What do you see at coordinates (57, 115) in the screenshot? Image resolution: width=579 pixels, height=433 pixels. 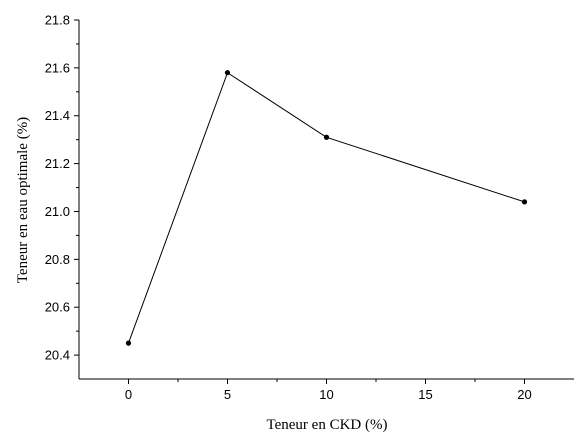 I see `y-tick-label: 21.4` at bounding box center [57, 115].